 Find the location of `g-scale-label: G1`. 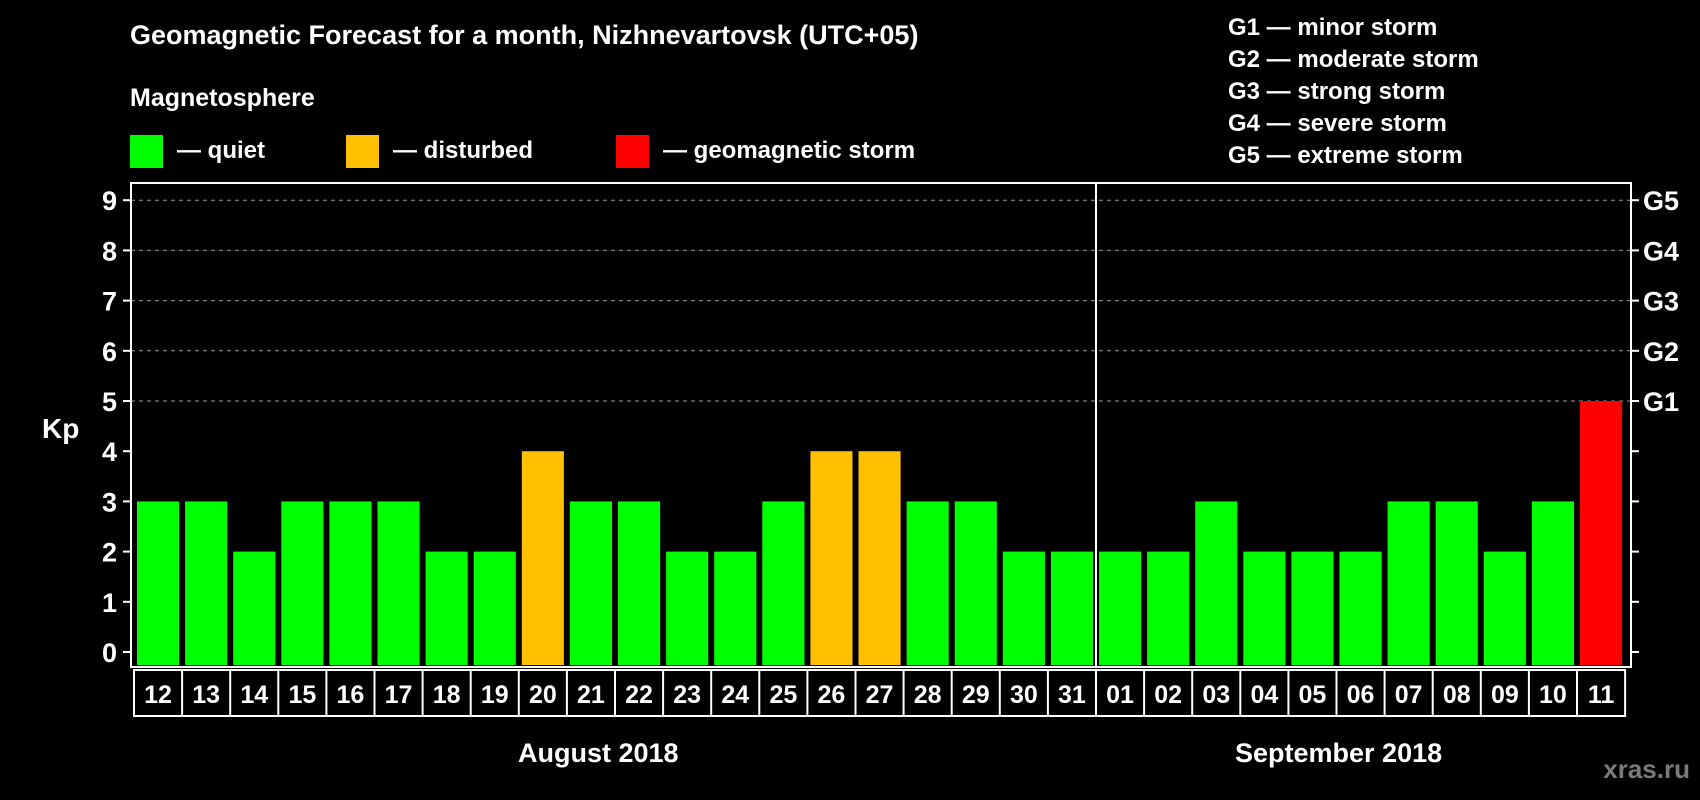

g-scale-label: G1 is located at coordinates (1661, 402).